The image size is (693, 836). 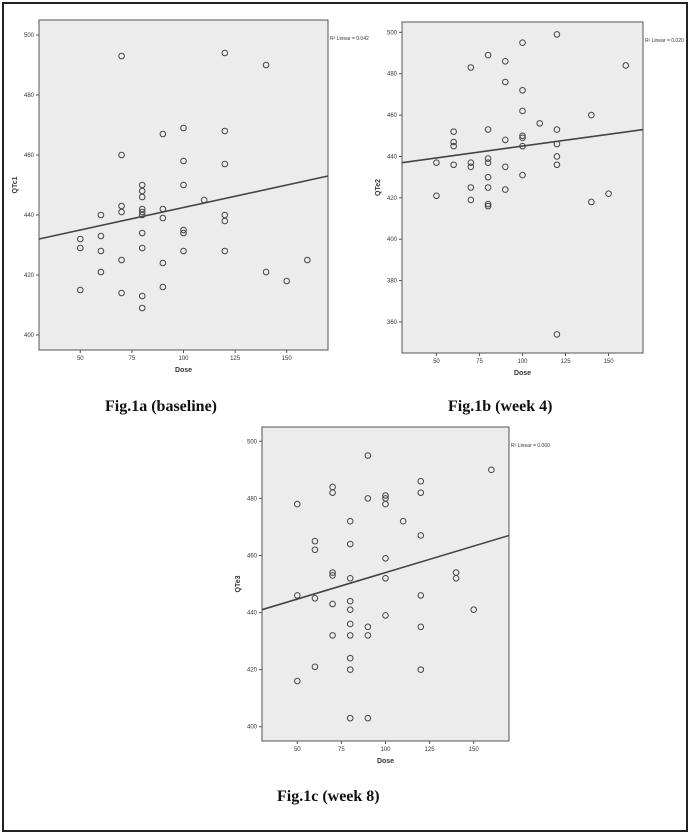 What do you see at coordinates (235, 359) in the screenshot?
I see `x-tick-label: 125` at bounding box center [235, 359].